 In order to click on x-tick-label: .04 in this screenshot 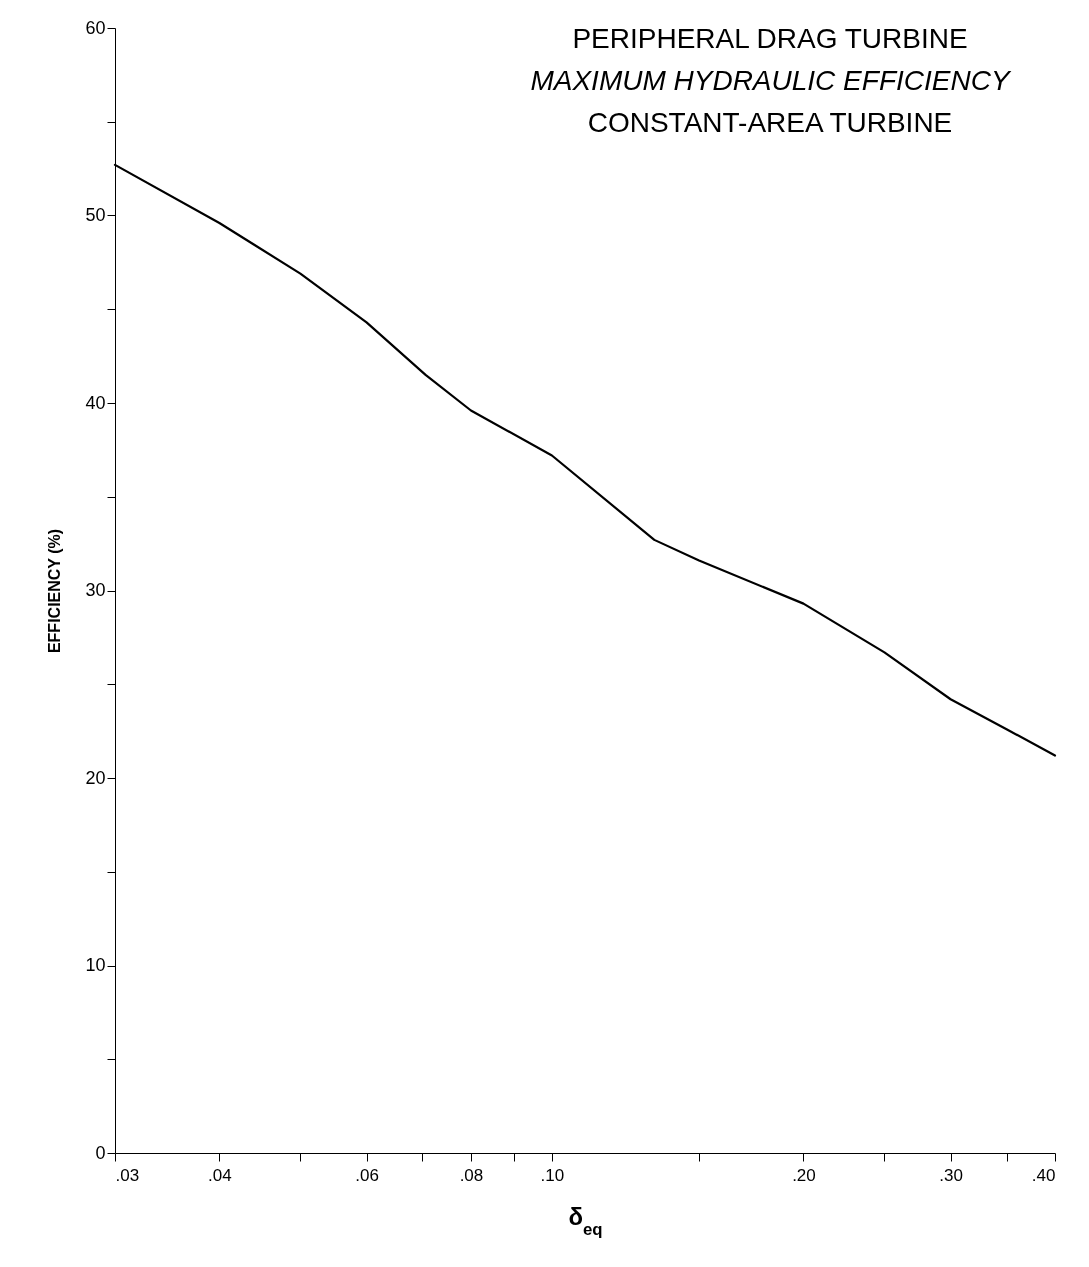, I will do `click(220, 1175)`.